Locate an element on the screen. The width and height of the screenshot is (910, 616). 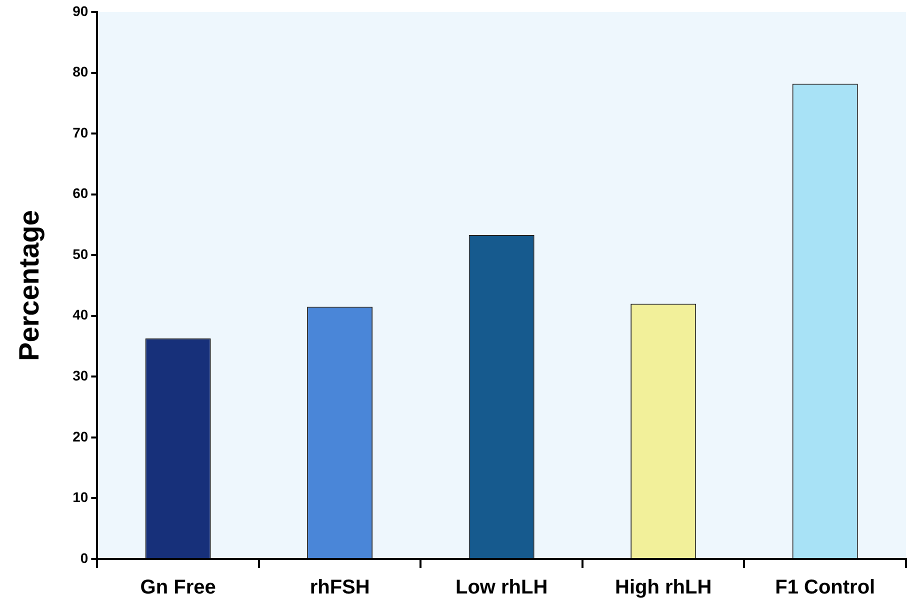
x-tick-label: High rhLH is located at coordinates (663, 587).